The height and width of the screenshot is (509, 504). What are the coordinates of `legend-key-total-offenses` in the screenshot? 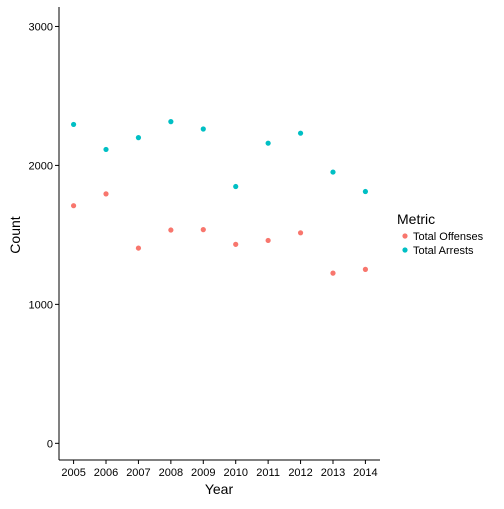 It's located at (405, 236).